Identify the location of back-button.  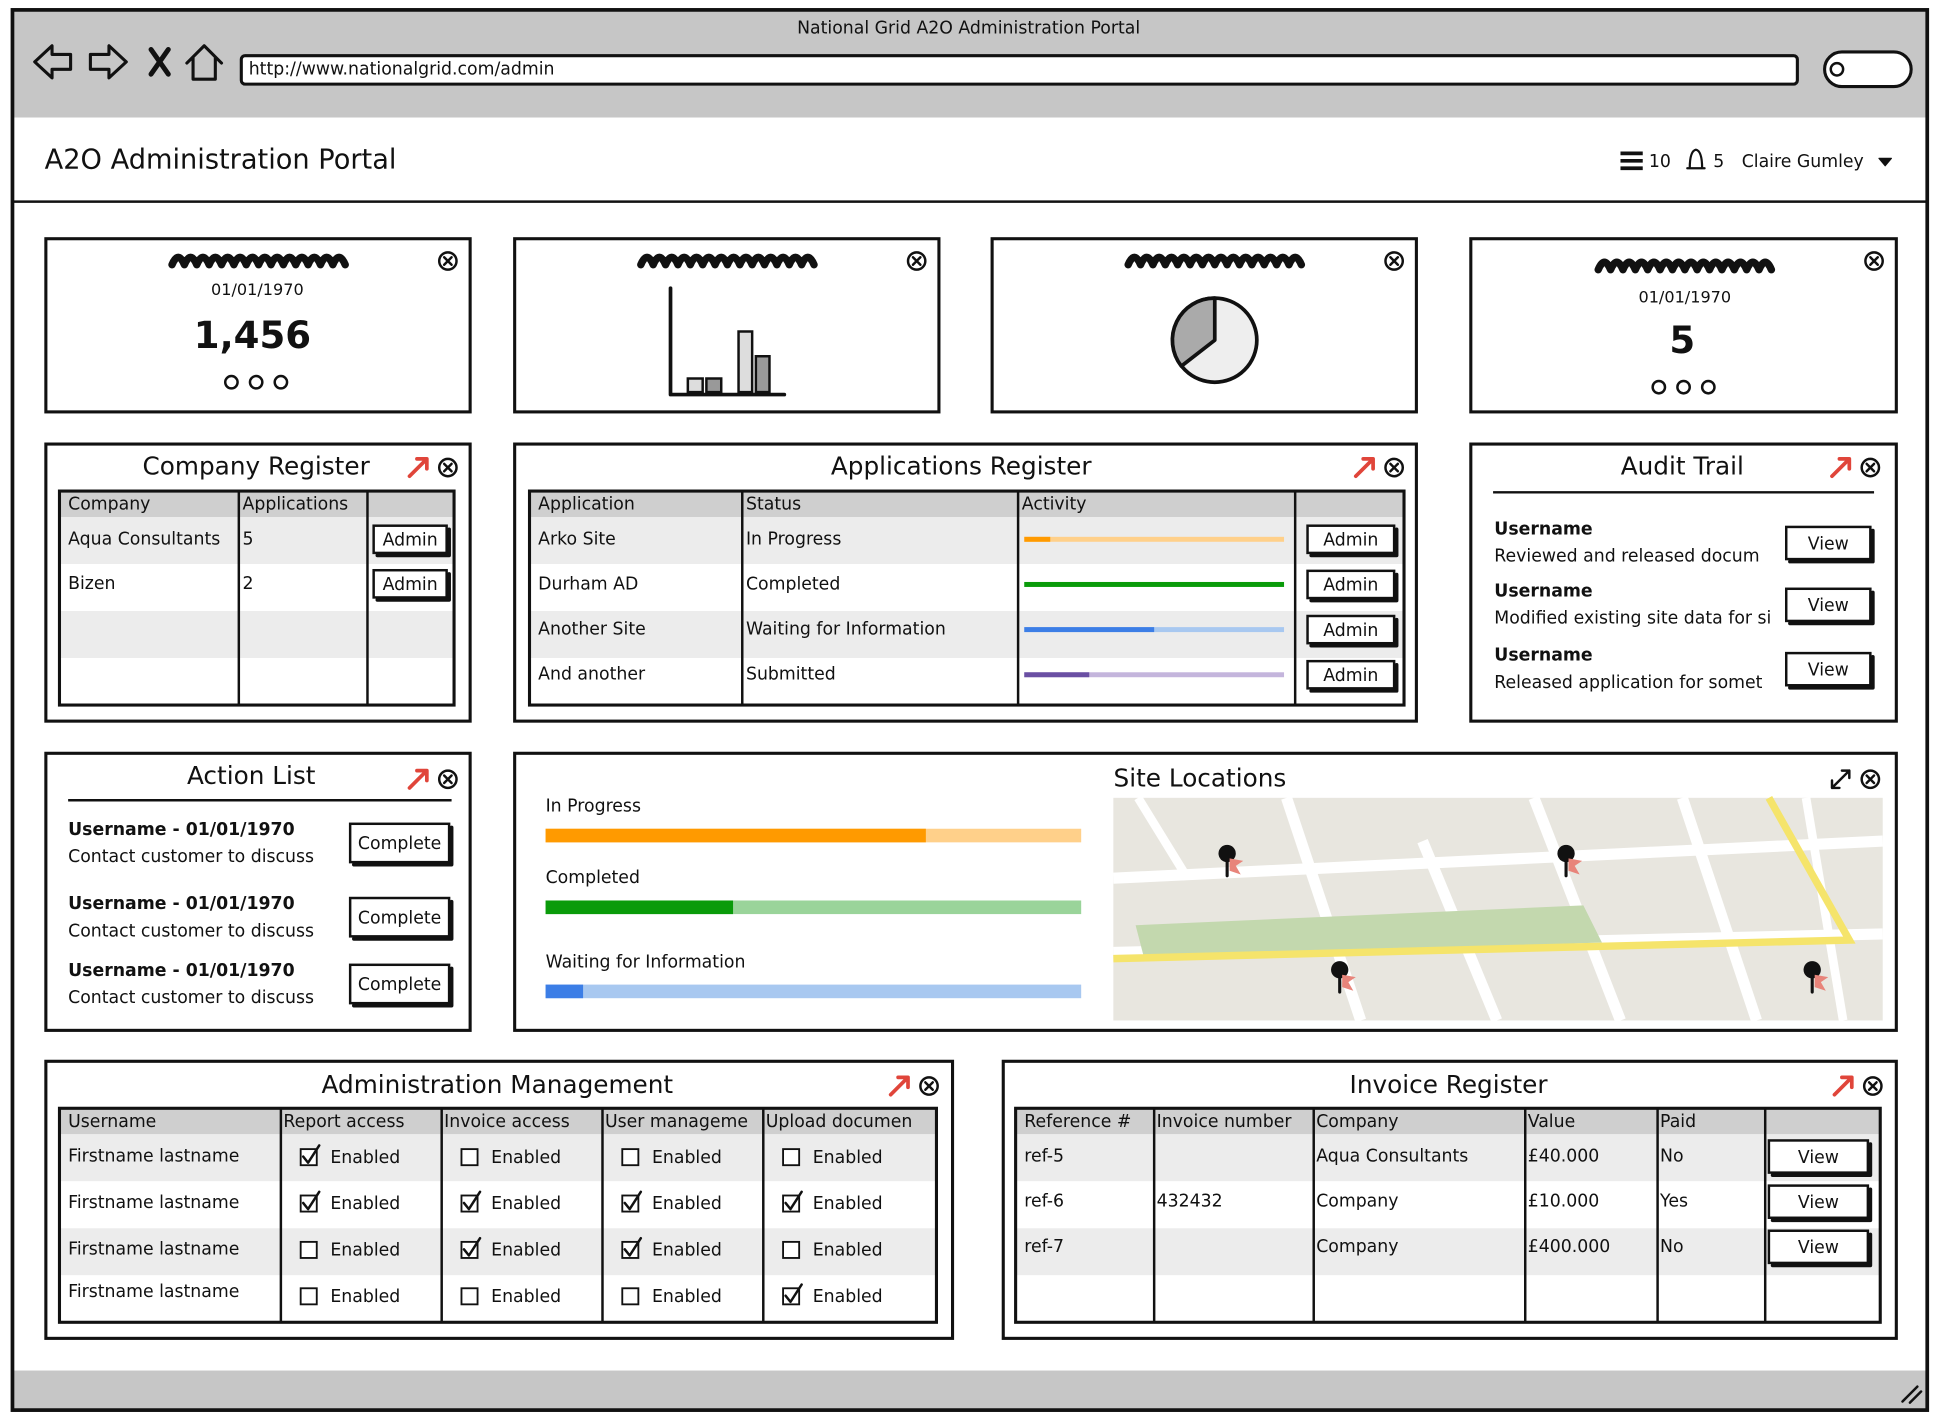
(53, 62).